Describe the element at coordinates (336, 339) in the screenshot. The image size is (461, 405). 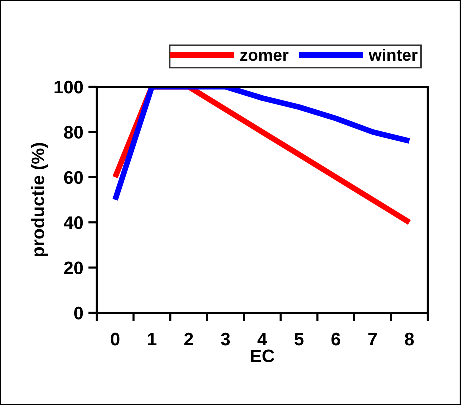
I see `x-tick-label: 6` at that location.